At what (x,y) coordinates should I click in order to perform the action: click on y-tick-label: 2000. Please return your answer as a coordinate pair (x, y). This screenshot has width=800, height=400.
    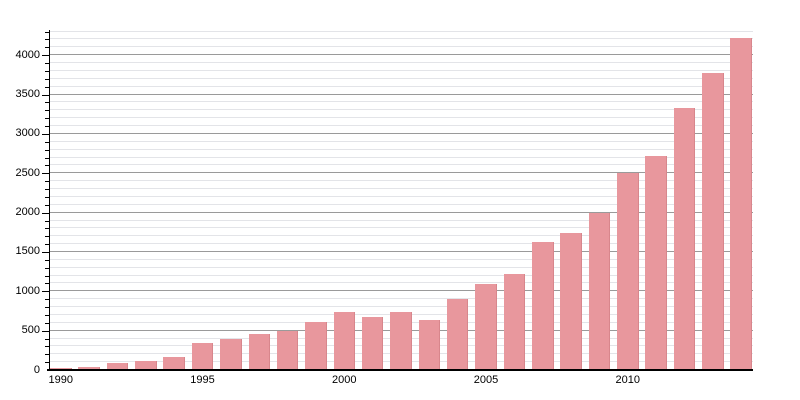
    Looking at the image, I should click on (27, 212).